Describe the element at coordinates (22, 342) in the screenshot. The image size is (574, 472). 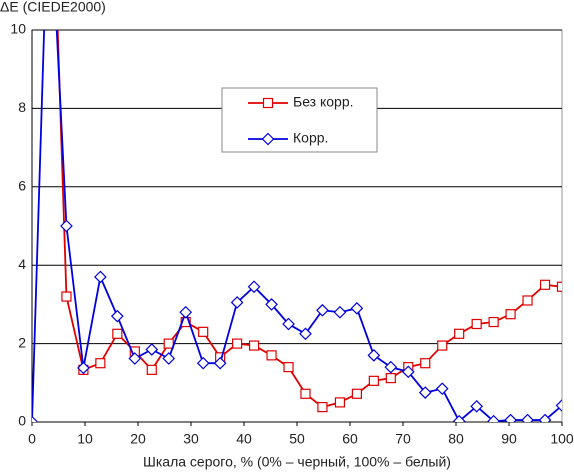
I see `y-tick-label: 2` at that location.